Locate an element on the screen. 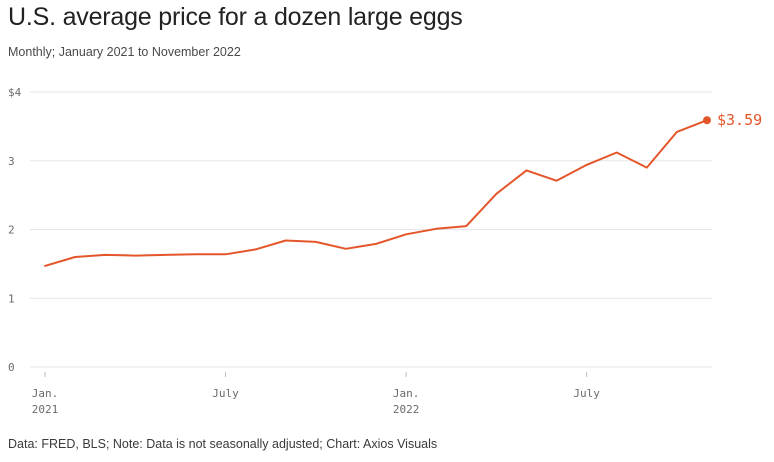 This screenshot has width=774, height=462. end-value-label: $3.59 is located at coordinates (739, 120).